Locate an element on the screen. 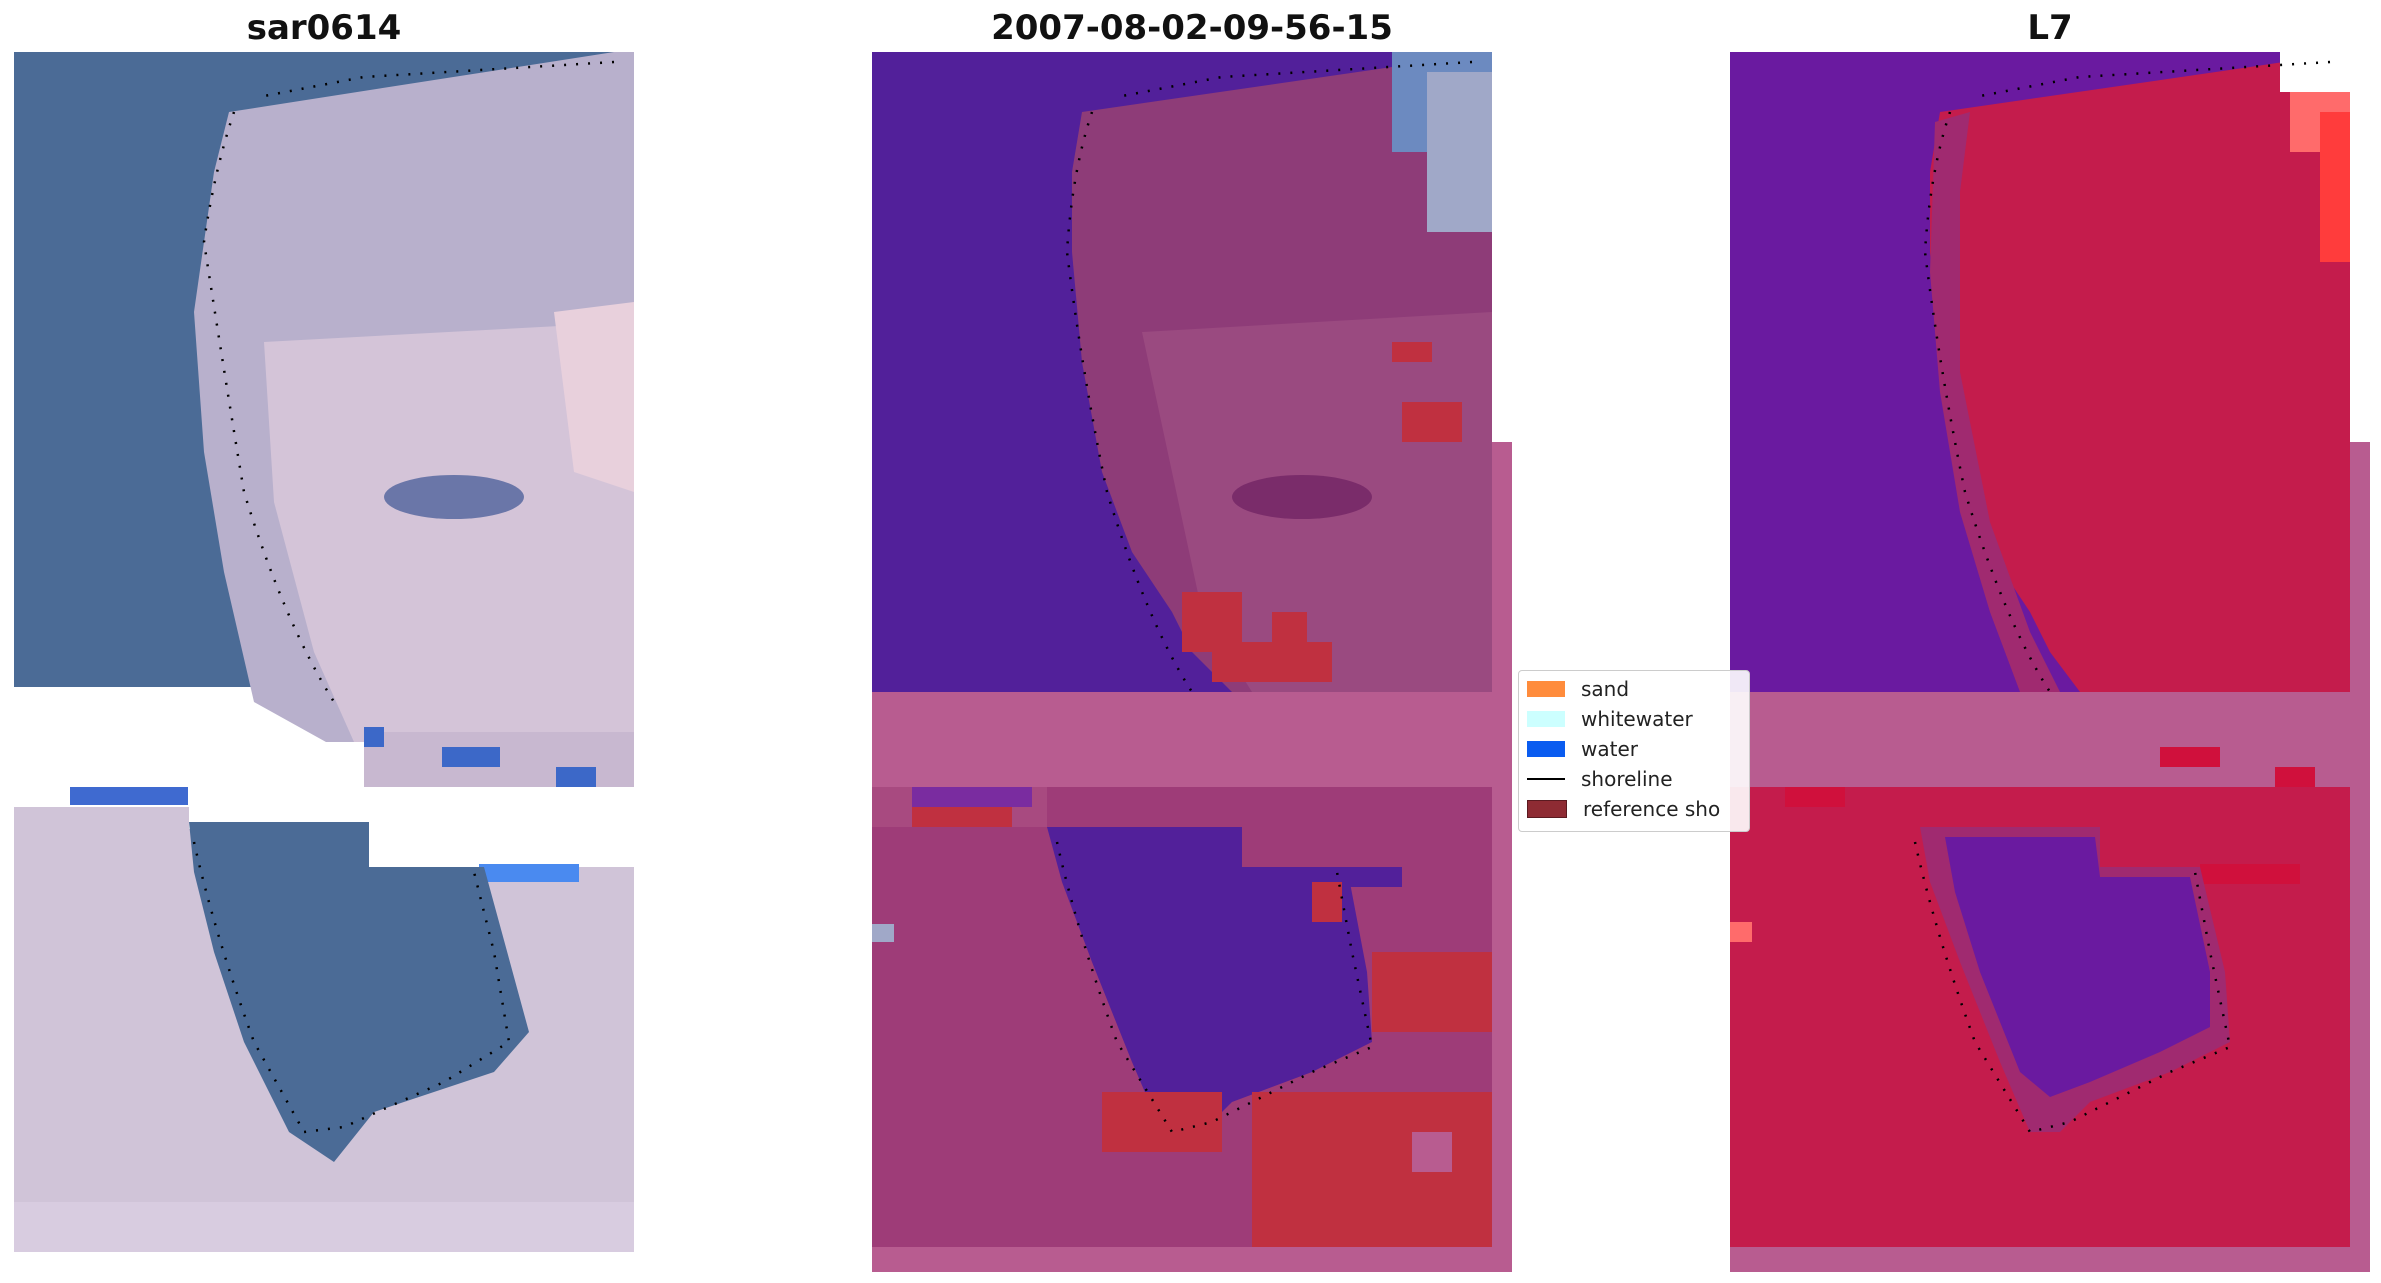 The image size is (2381, 1283). legend-label: whitewater is located at coordinates (1637, 719).